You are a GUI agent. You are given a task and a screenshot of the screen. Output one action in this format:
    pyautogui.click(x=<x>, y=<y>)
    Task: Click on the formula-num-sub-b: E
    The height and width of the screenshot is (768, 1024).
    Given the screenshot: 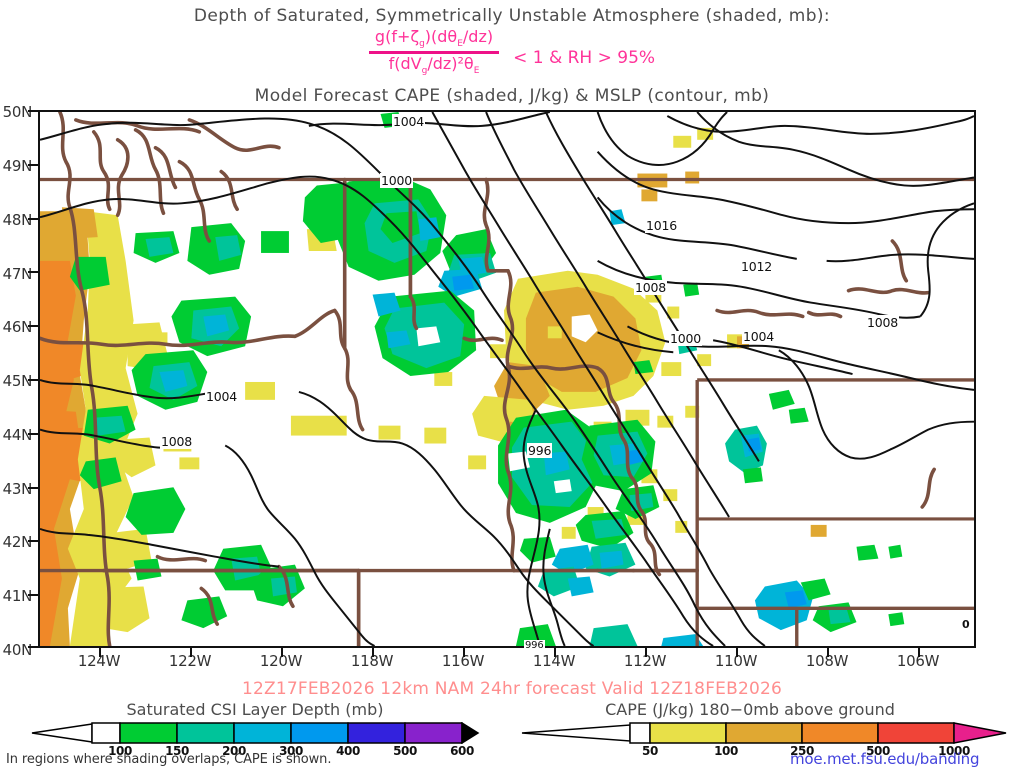 What is the action you would take?
    pyautogui.click(x=460, y=44)
    